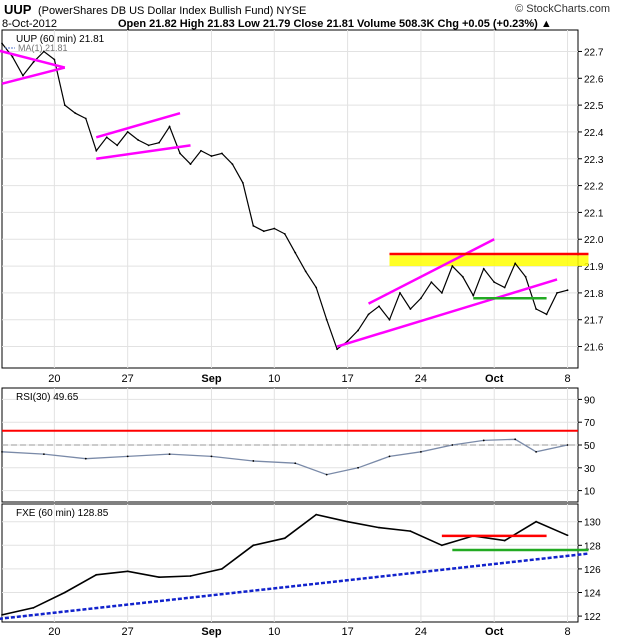 This screenshot has height=639, width=620. What do you see at coordinates (592, 617) in the screenshot?
I see `fxe-y-tick-label: 122` at bounding box center [592, 617].